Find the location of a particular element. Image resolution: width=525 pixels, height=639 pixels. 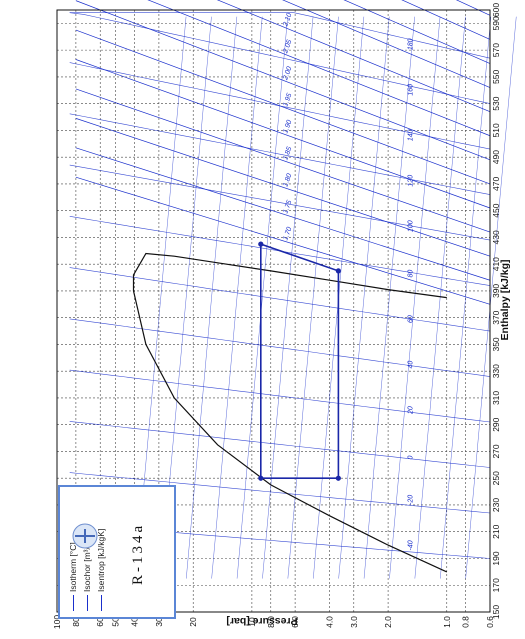

y-tick-label: 570 is located at coordinates (496, 50).